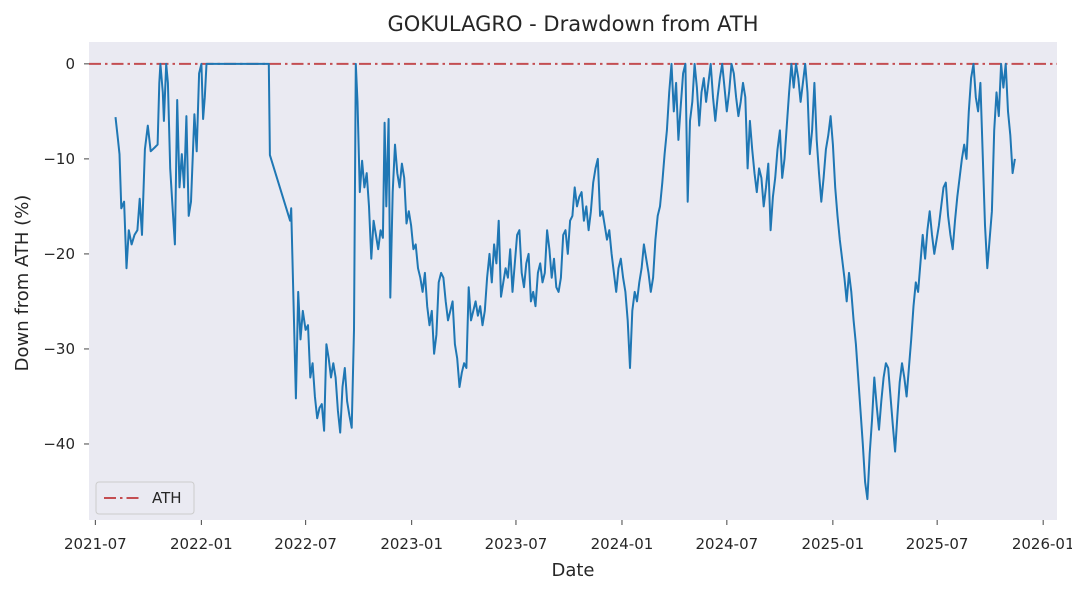 The width and height of the screenshot is (1072, 596). I want to click on y-tick-label: −40, so click(59, 444).